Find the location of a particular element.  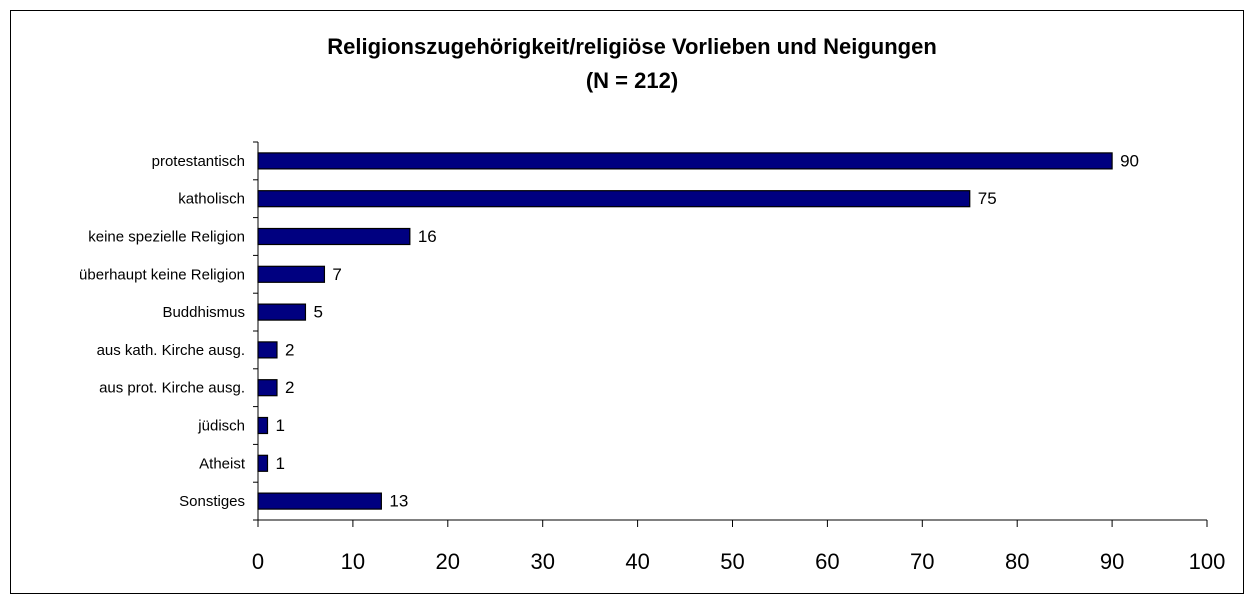

x-tick-label: 90 is located at coordinates (1112, 561).